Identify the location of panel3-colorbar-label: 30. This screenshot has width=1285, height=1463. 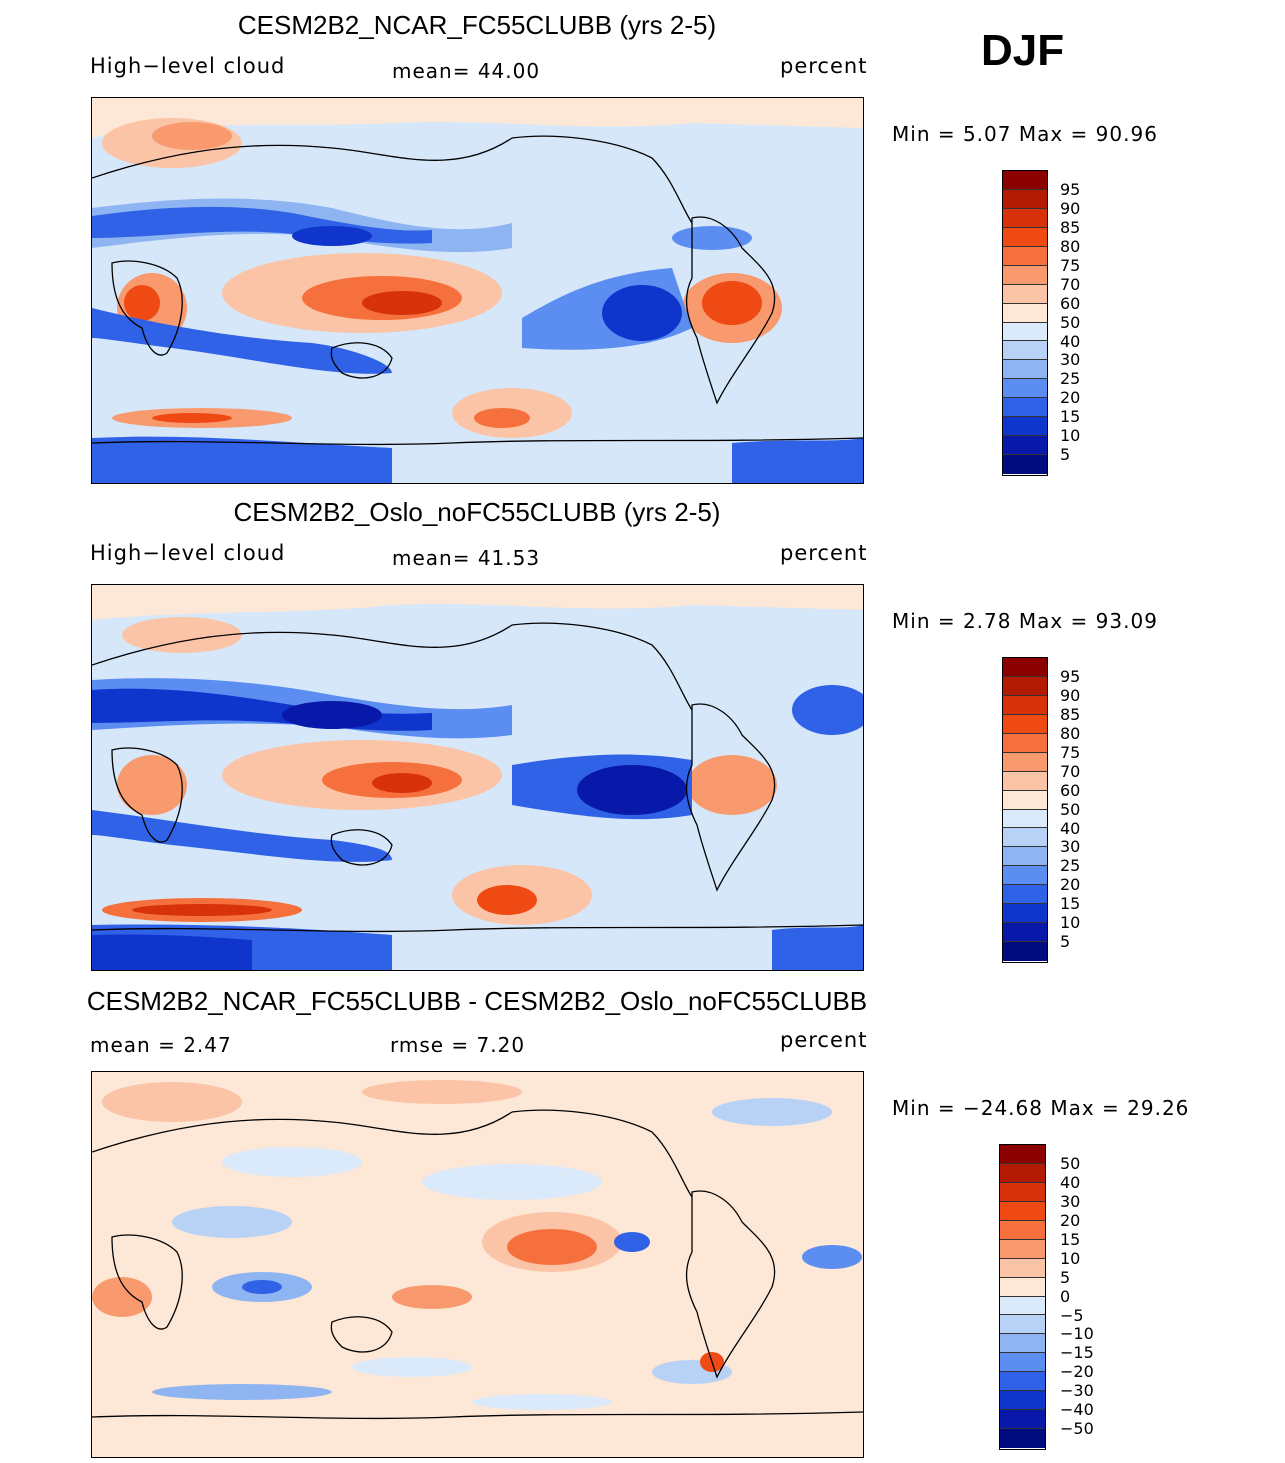
(1070, 1201).